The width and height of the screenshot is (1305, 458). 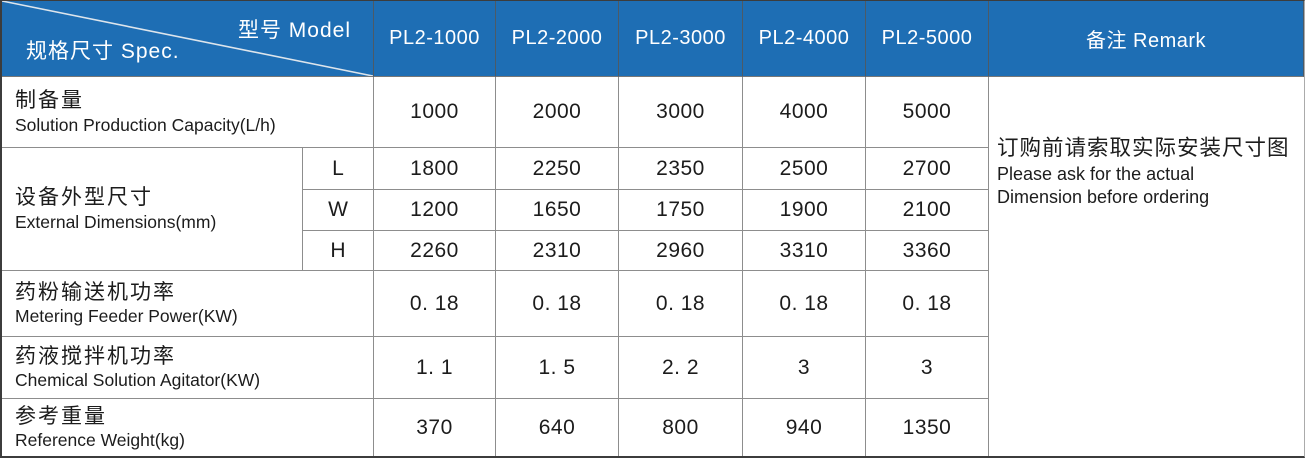 I want to click on header-spec-model-cell: 型号 Model 规格尺寸 Spec., so click(x=188, y=39).